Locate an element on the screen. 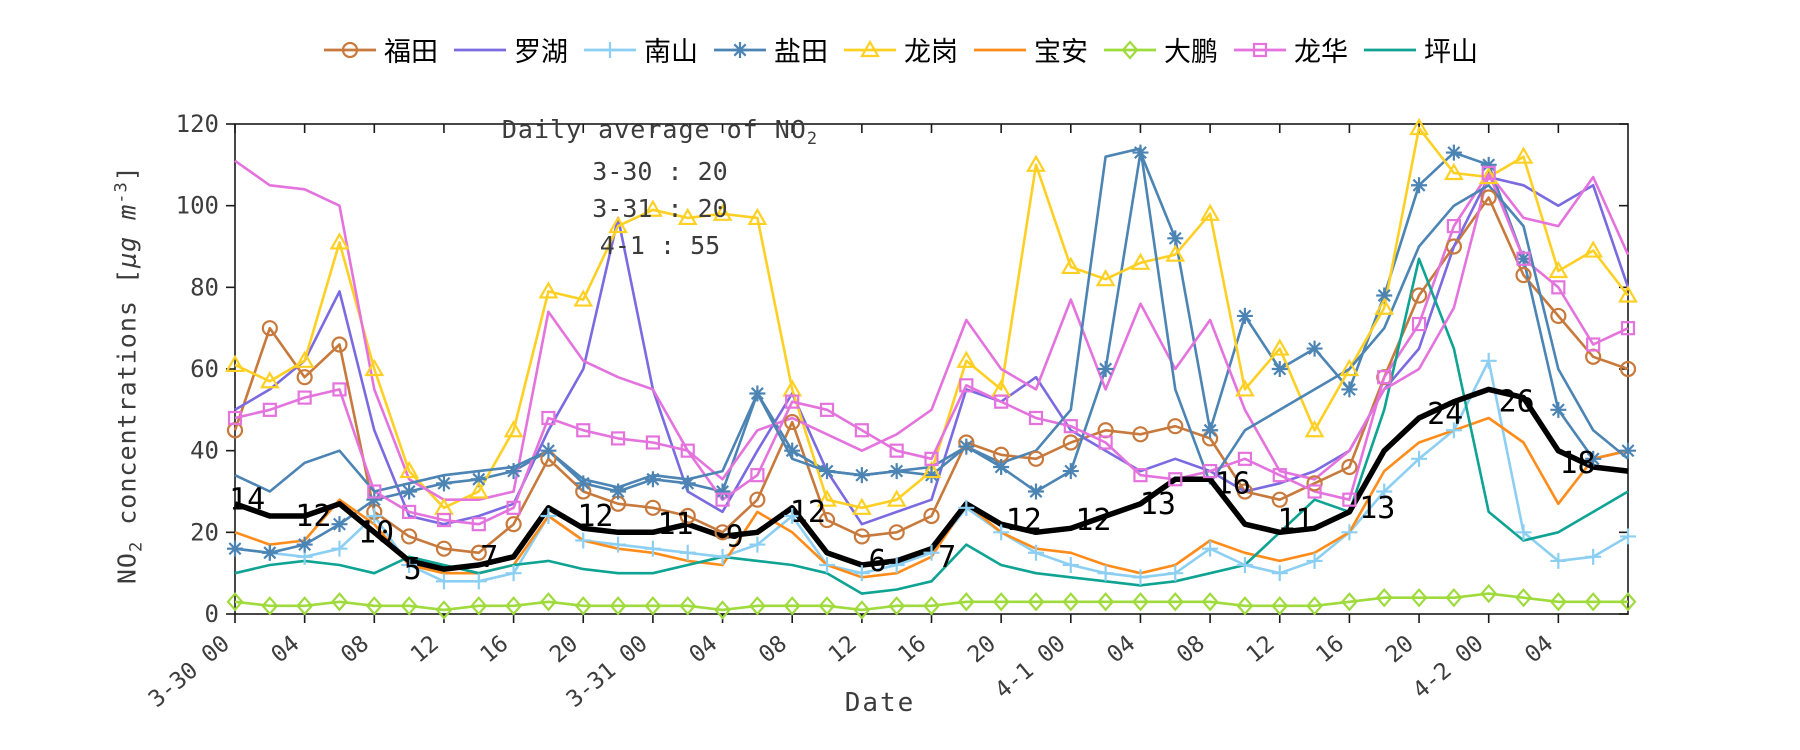 This screenshot has width=1800, height=750. legend-item-坪山: 坪山 is located at coordinates (1420, 49).